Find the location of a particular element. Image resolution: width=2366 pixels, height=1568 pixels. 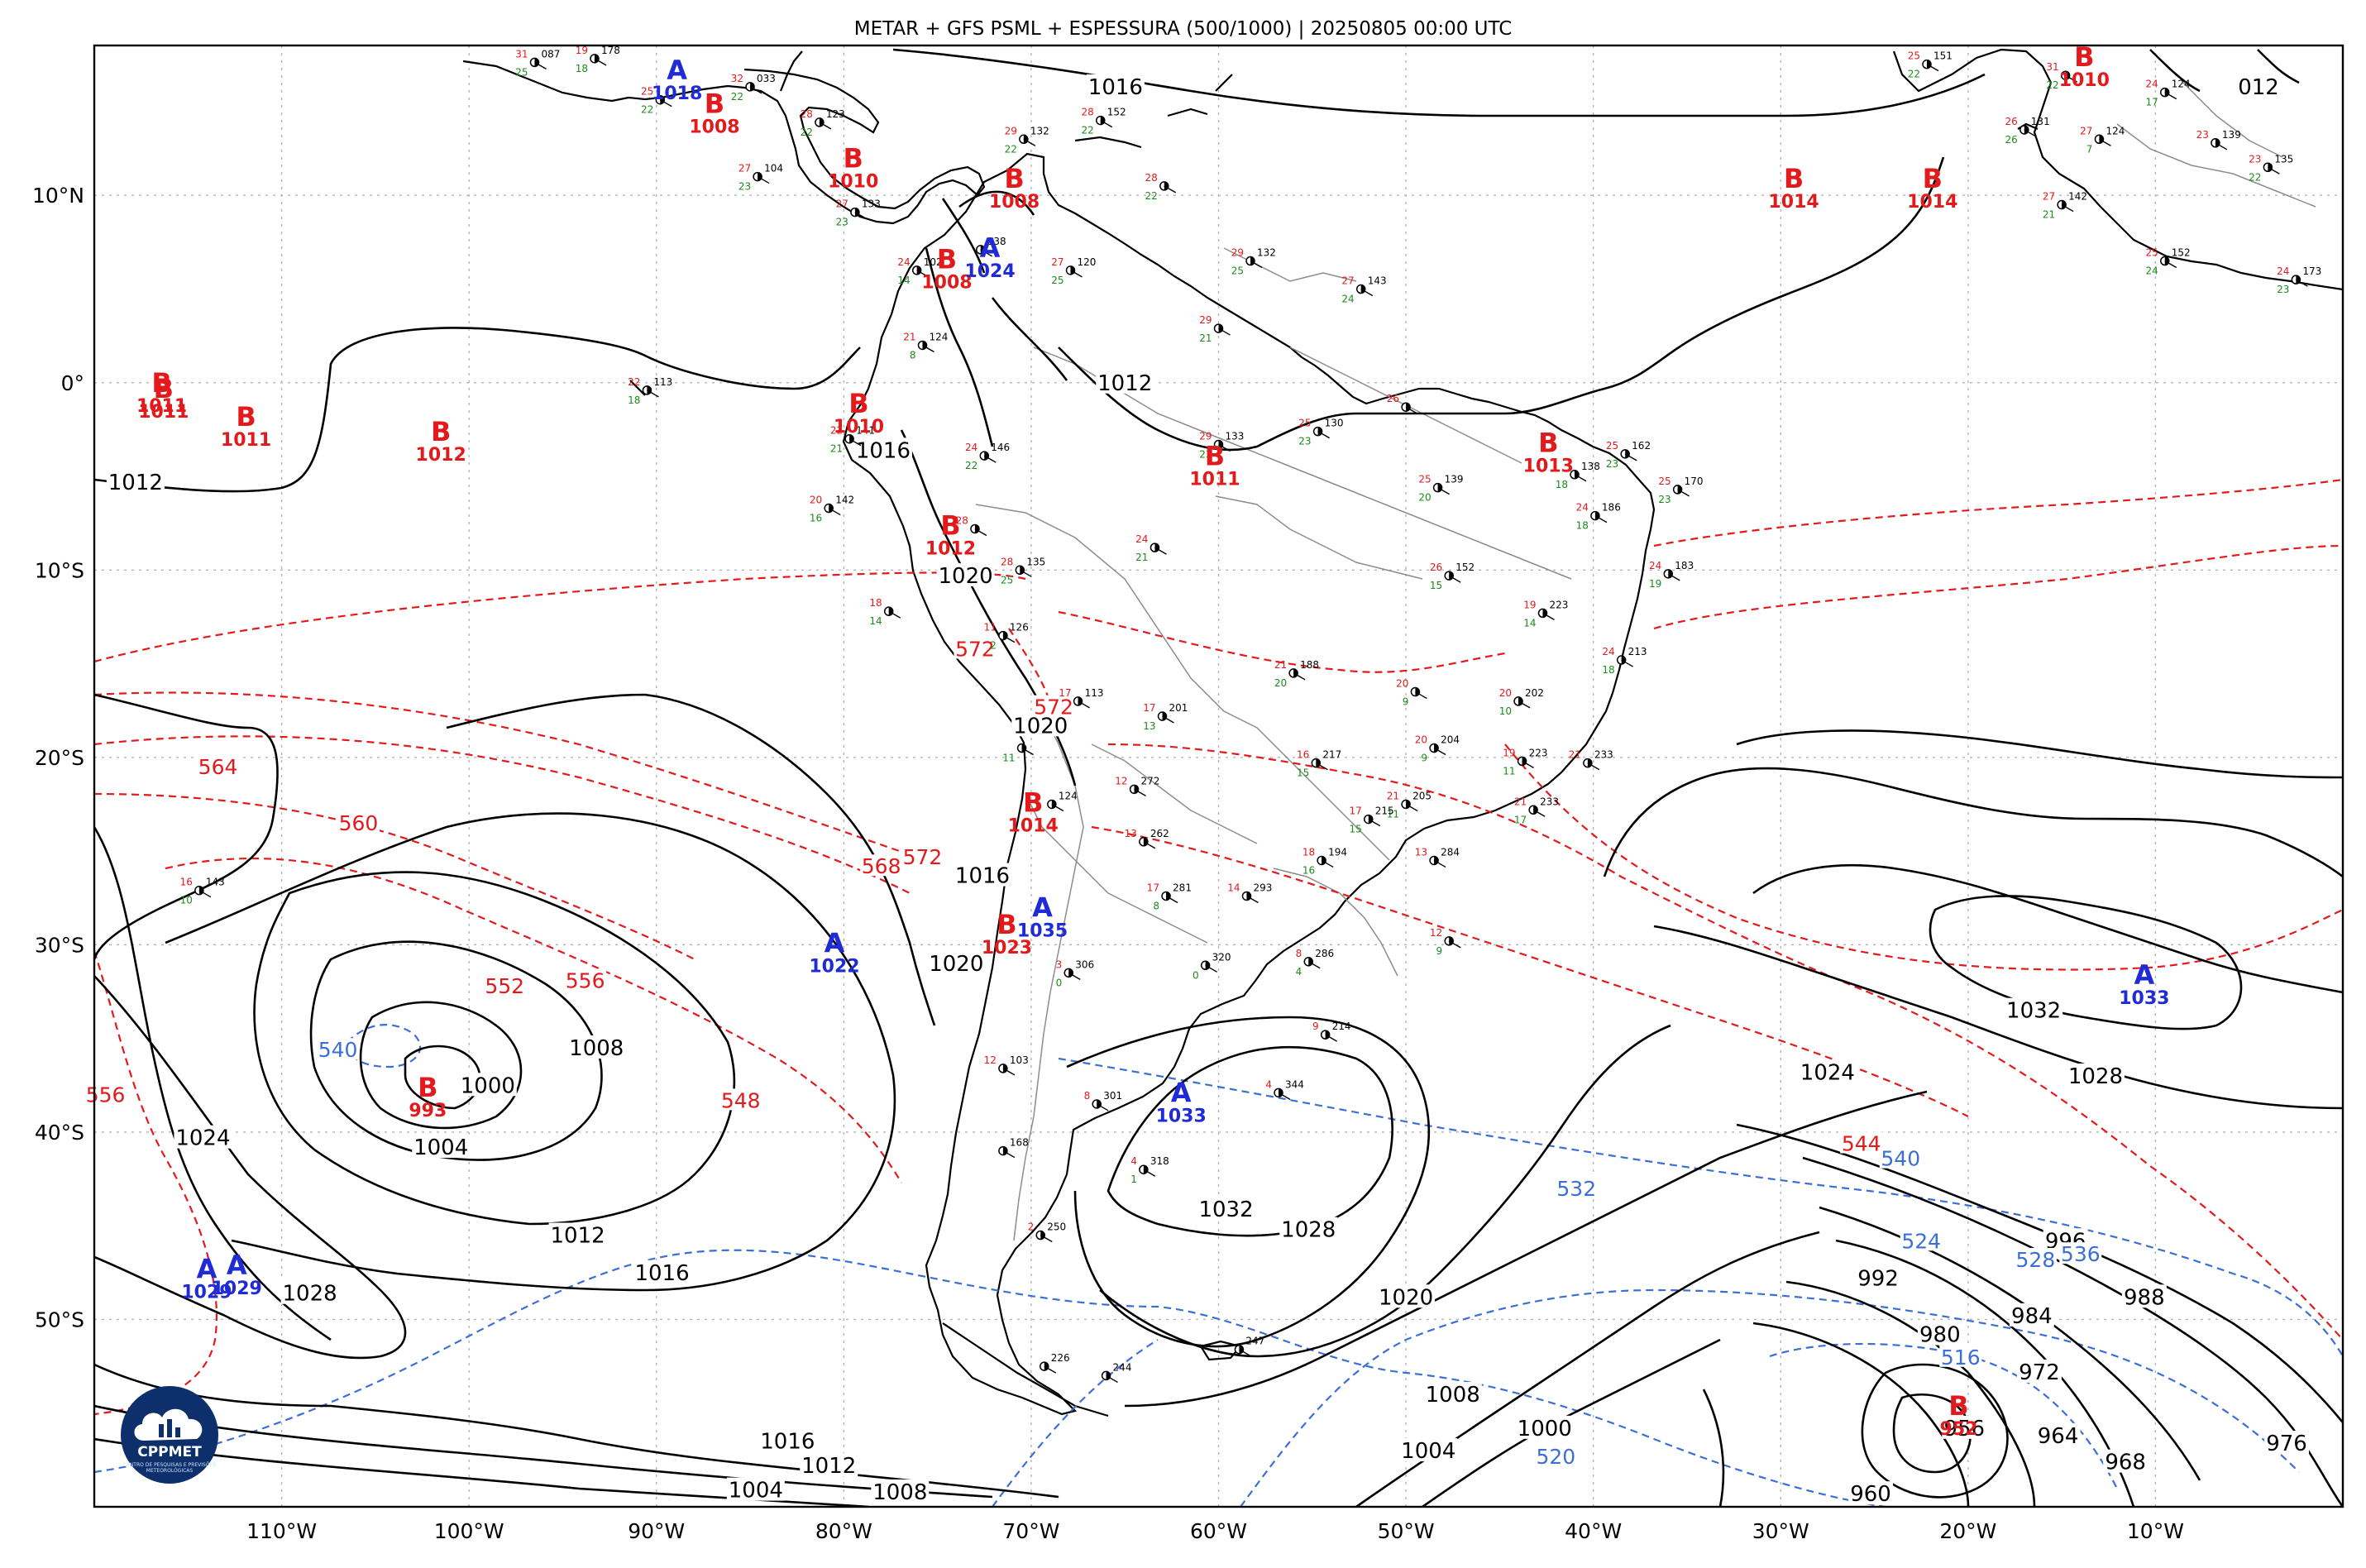

station-temperature: 23 is located at coordinates (2255, 159).